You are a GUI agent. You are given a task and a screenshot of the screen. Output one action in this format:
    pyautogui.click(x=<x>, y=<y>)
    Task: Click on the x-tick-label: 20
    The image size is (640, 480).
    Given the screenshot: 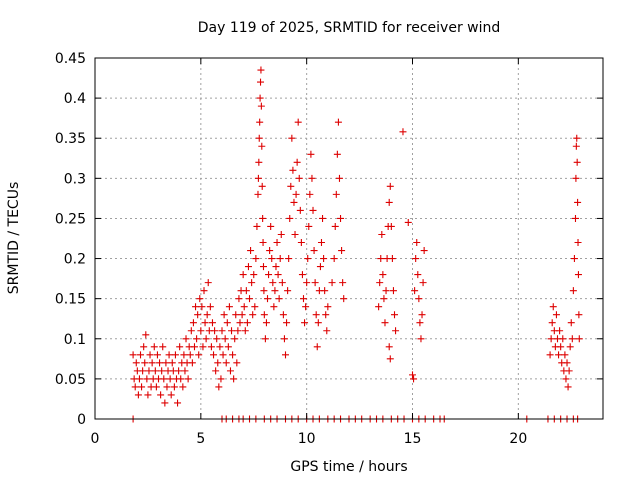 What is the action you would take?
    pyautogui.click(x=518, y=439)
    